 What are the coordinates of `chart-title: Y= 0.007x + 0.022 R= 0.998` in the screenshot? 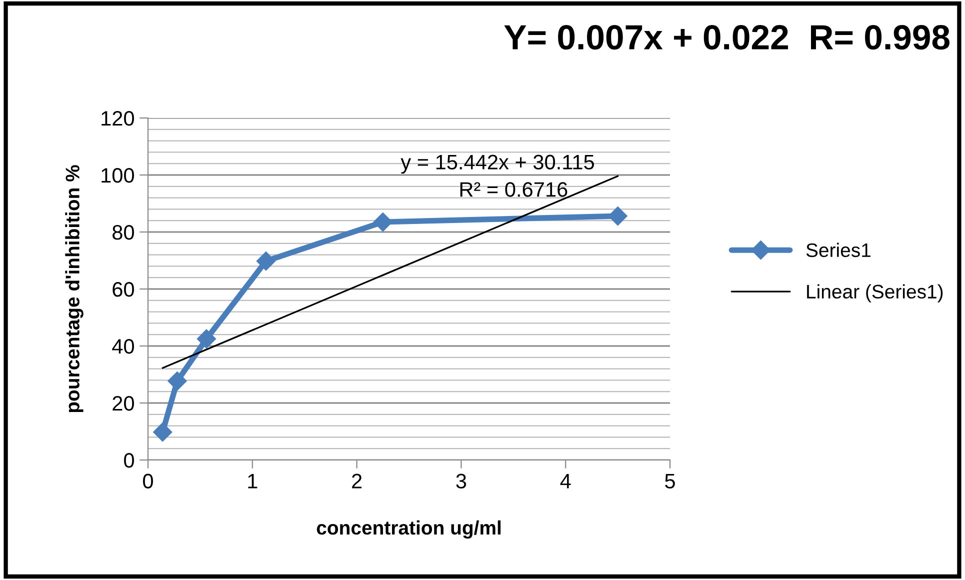 It's located at (727, 37).